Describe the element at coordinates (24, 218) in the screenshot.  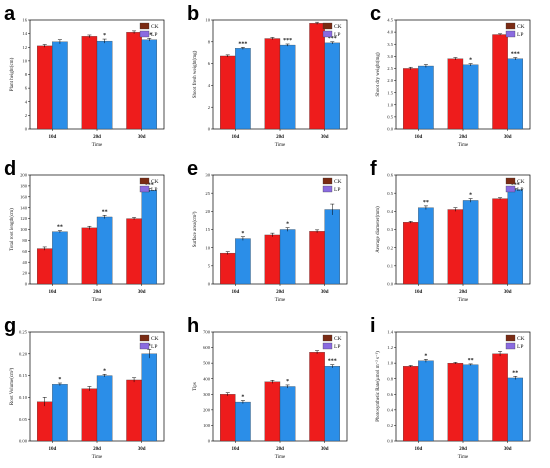
I see `y-tick-label: 120` at that location.